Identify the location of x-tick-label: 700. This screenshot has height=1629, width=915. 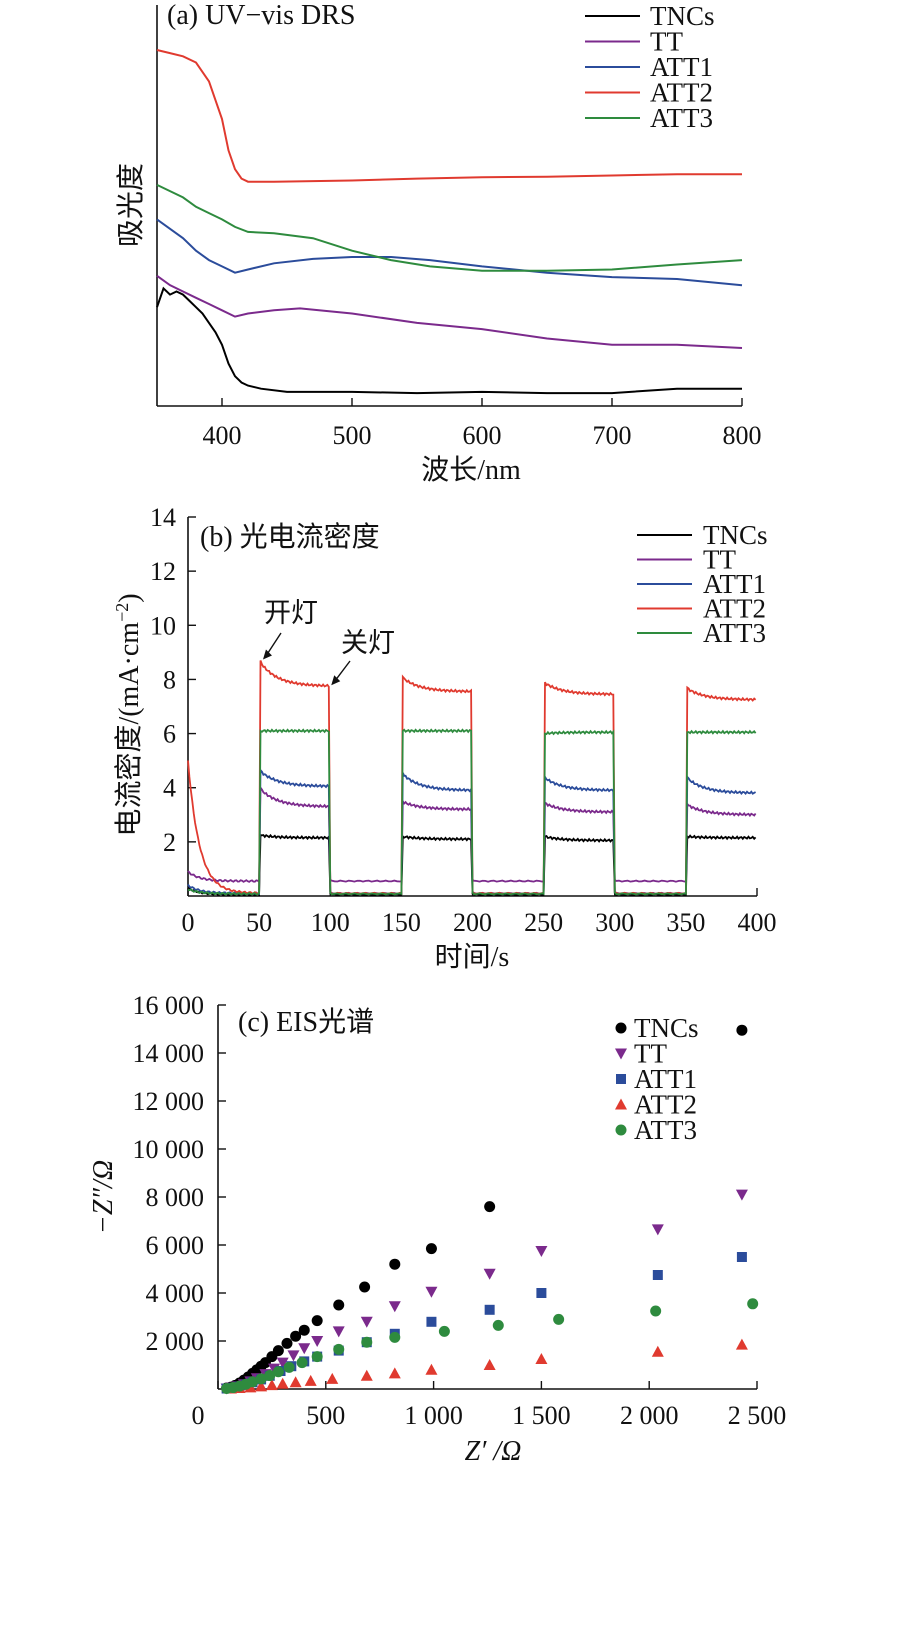
(612, 435).